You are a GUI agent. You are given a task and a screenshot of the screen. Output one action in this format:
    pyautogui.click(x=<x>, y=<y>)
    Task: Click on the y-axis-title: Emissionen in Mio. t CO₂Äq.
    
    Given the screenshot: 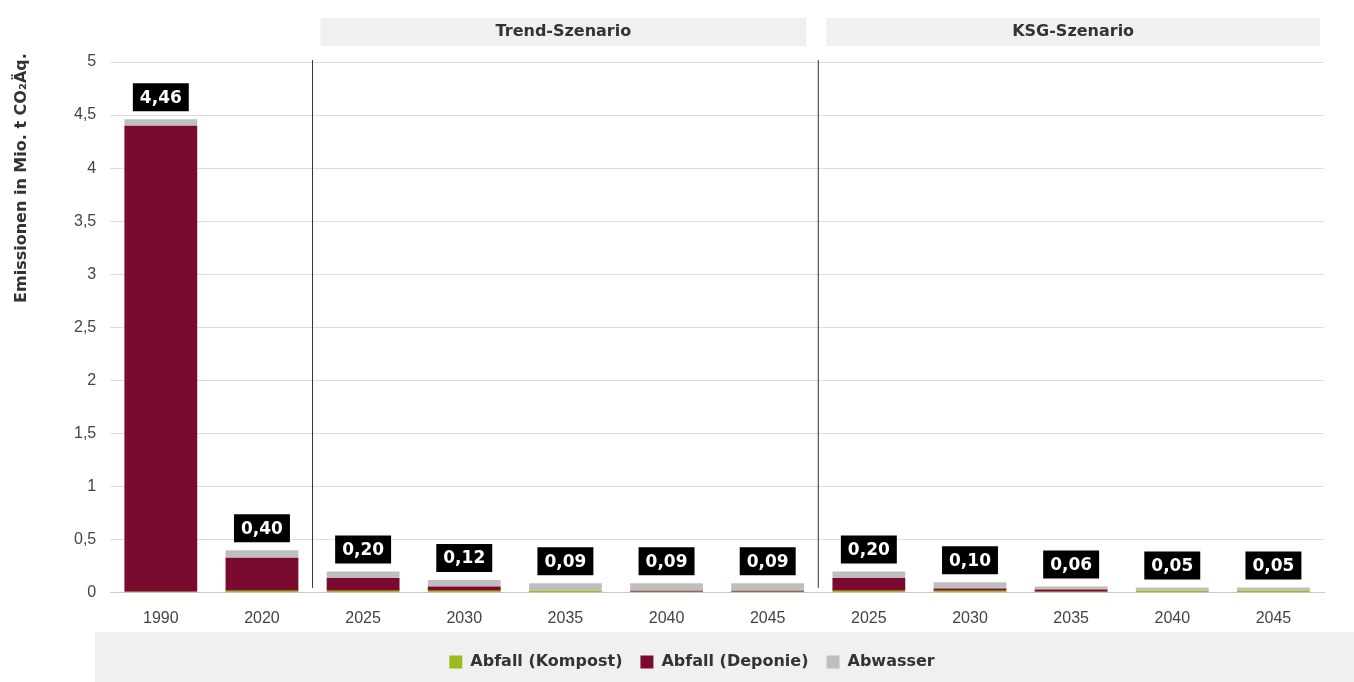 What is the action you would take?
    pyautogui.click(x=20, y=178)
    